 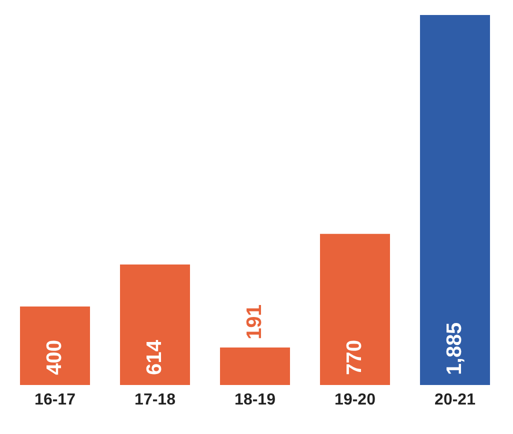 I want to click on data-label: 400, so click(x=54, y=357).